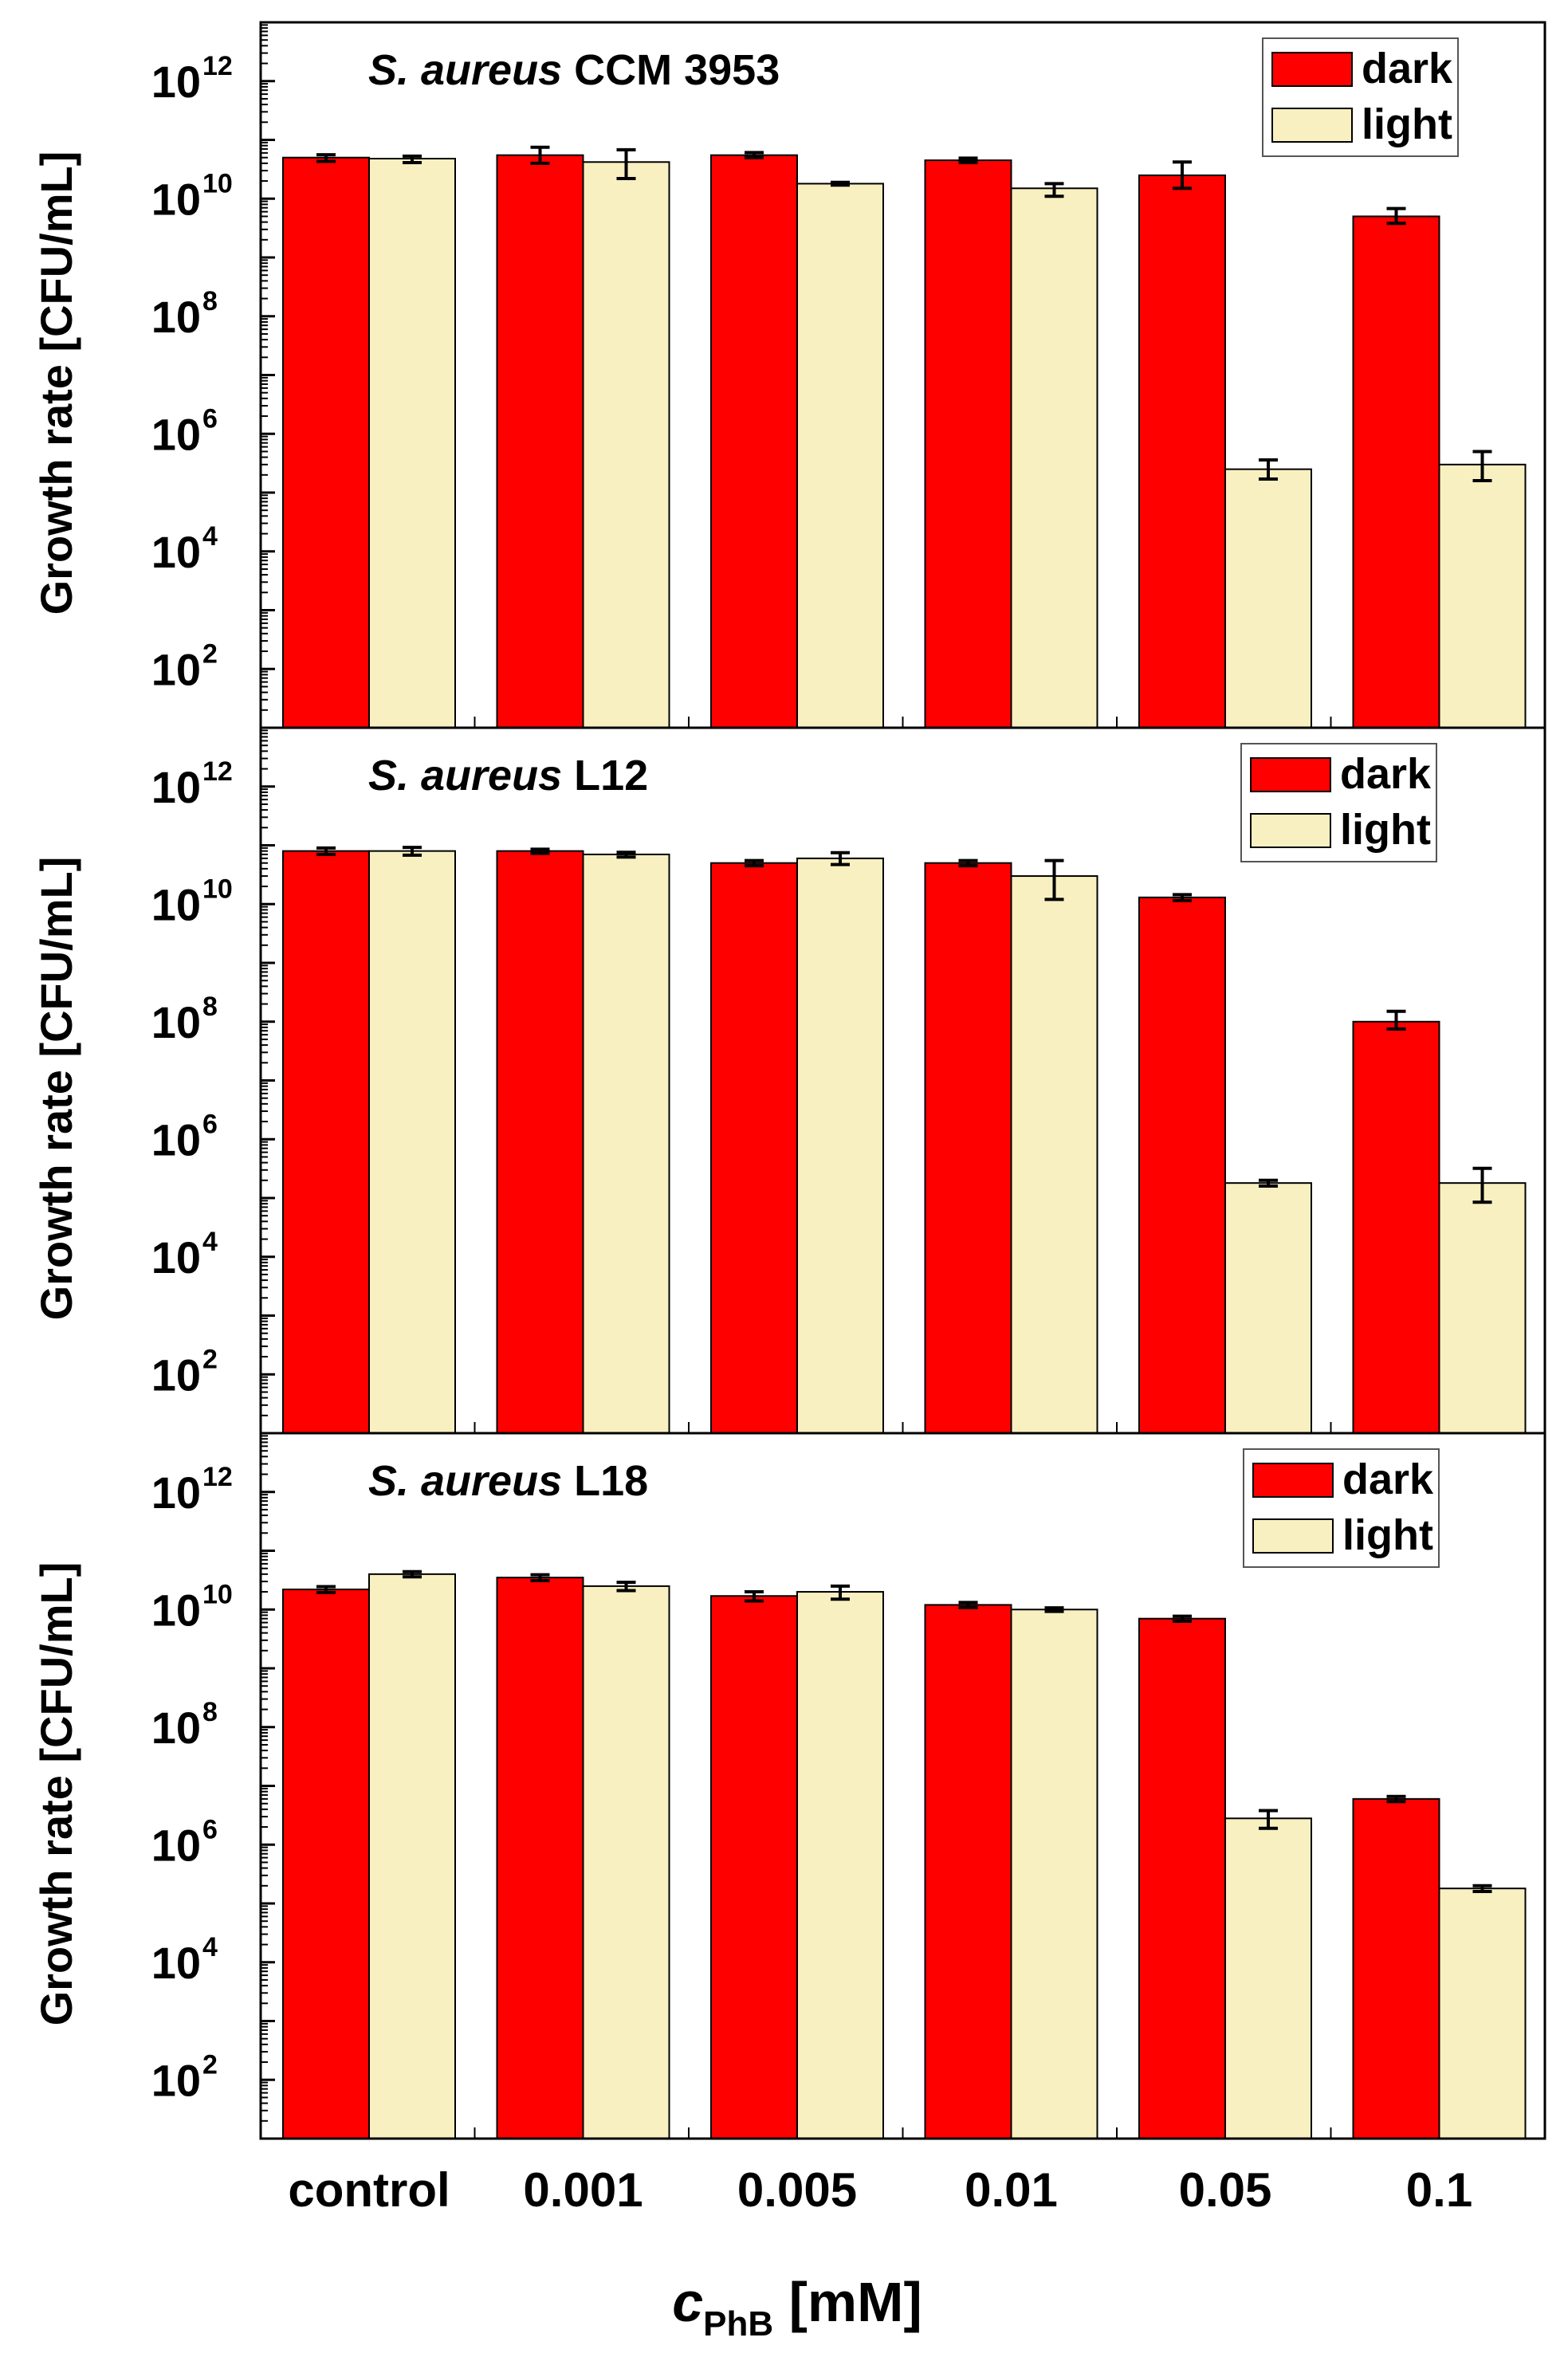  What do you see at coordinates (797, 2190) in the screenshot?
I see `x-category-label-0.005: 0.005` at bounding box center [797, 2190].